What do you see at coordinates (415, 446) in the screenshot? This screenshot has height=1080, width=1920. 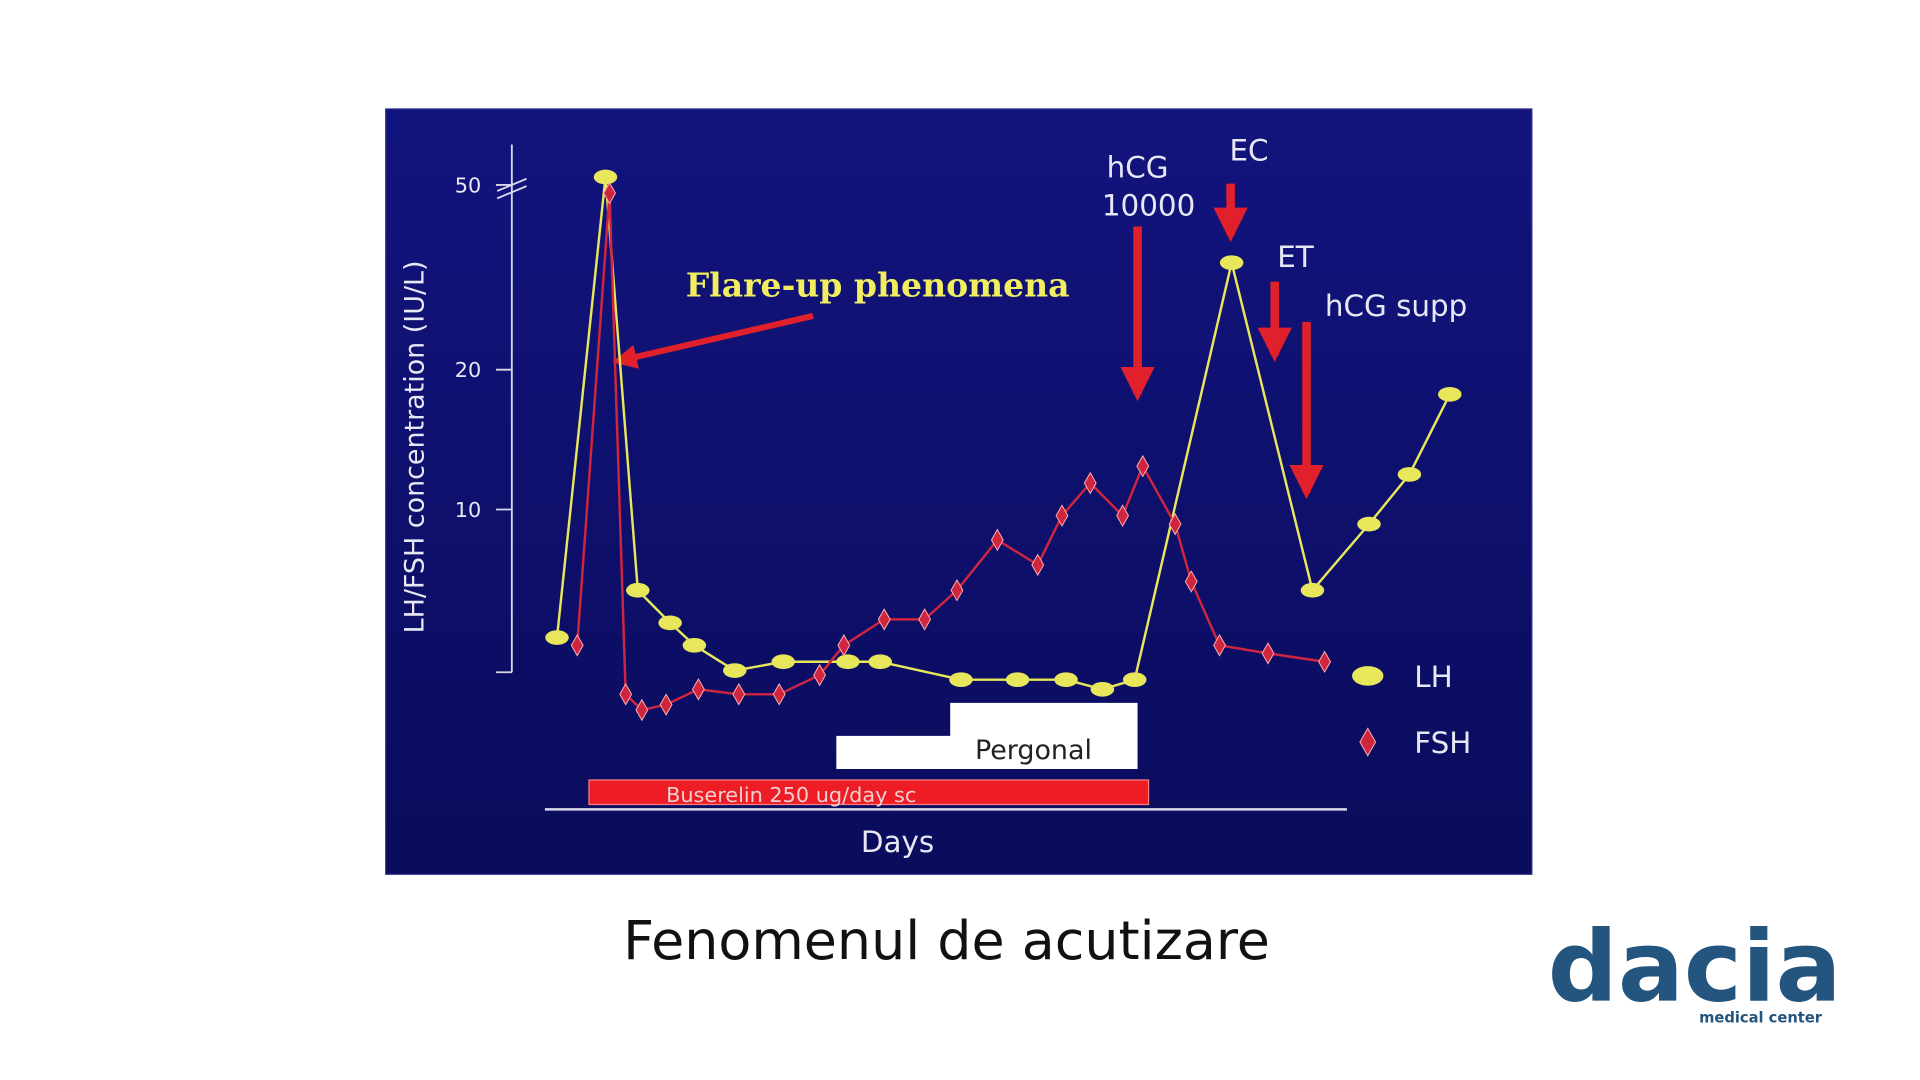 I see `y-axis-label: LH/FSH concentration (IU/L)` at bounding box center [415, 446].